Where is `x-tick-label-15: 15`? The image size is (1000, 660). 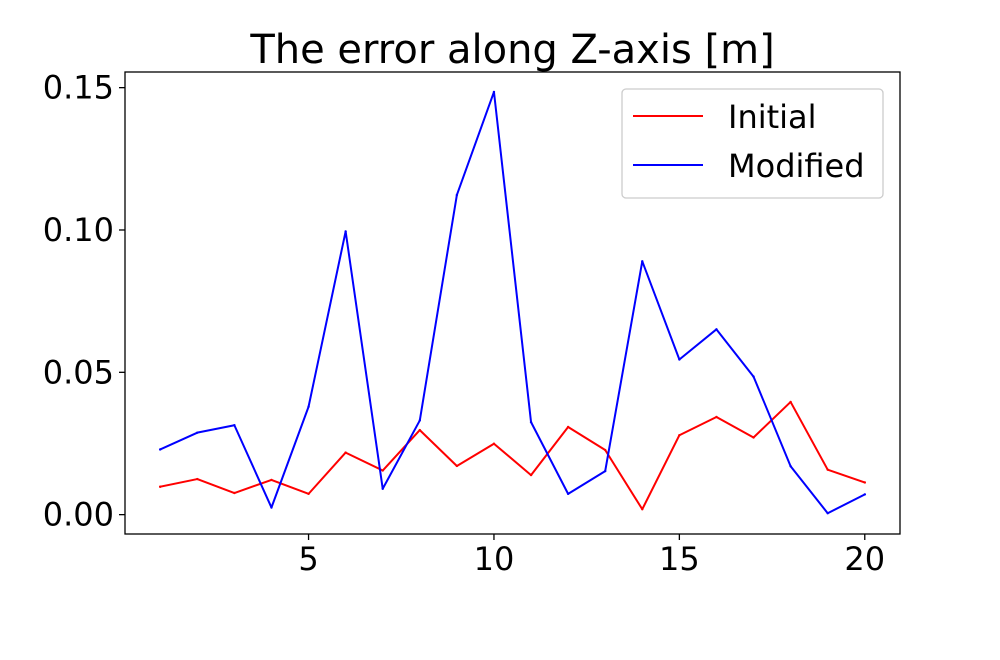 x-tick-label-15: 15 is located at coordinates (679, 559).